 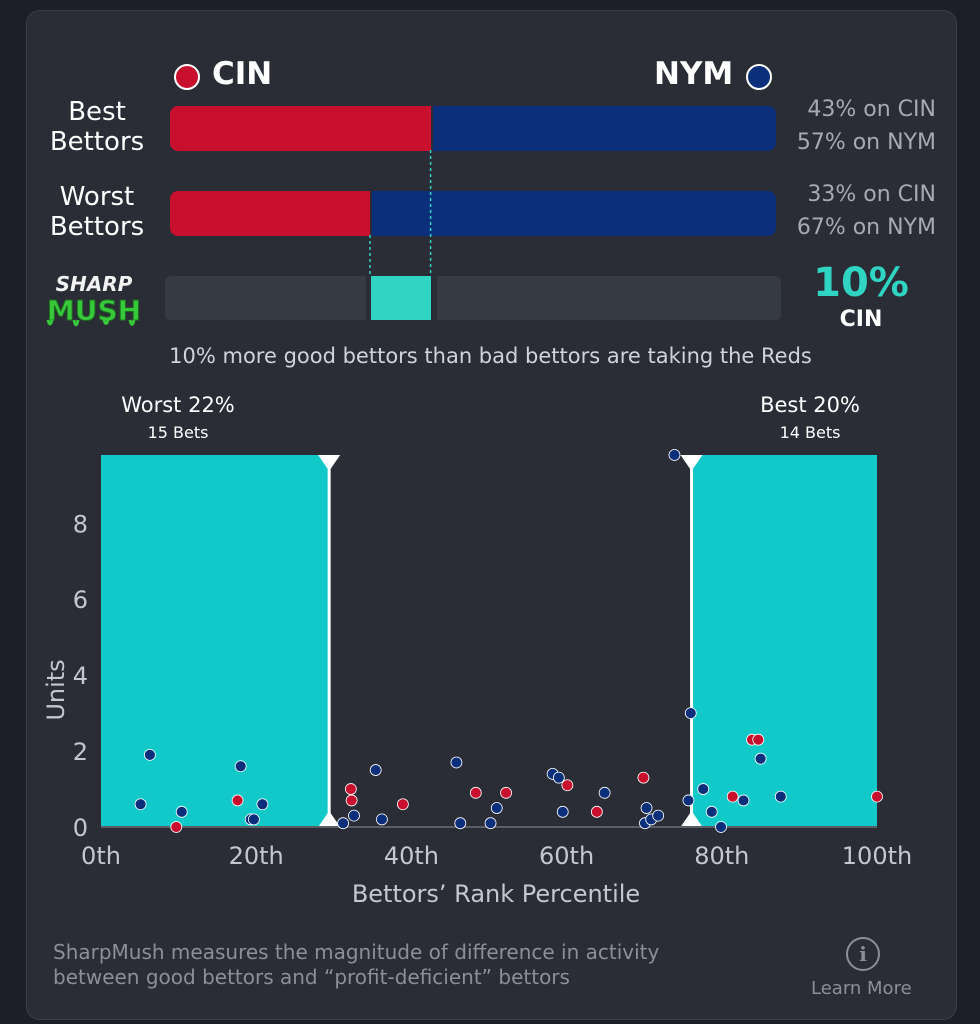 I want to click on worst-range-bets: 15 Bets, so click(x=178, y=432).